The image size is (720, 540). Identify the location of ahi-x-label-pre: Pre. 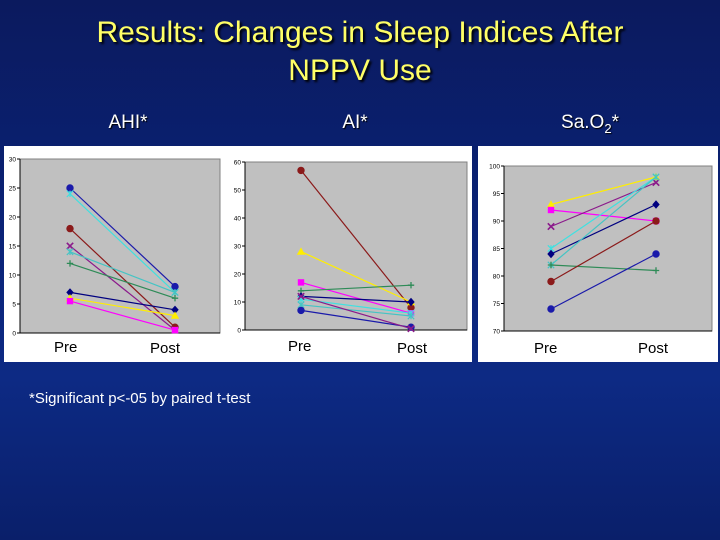
(66, 347).